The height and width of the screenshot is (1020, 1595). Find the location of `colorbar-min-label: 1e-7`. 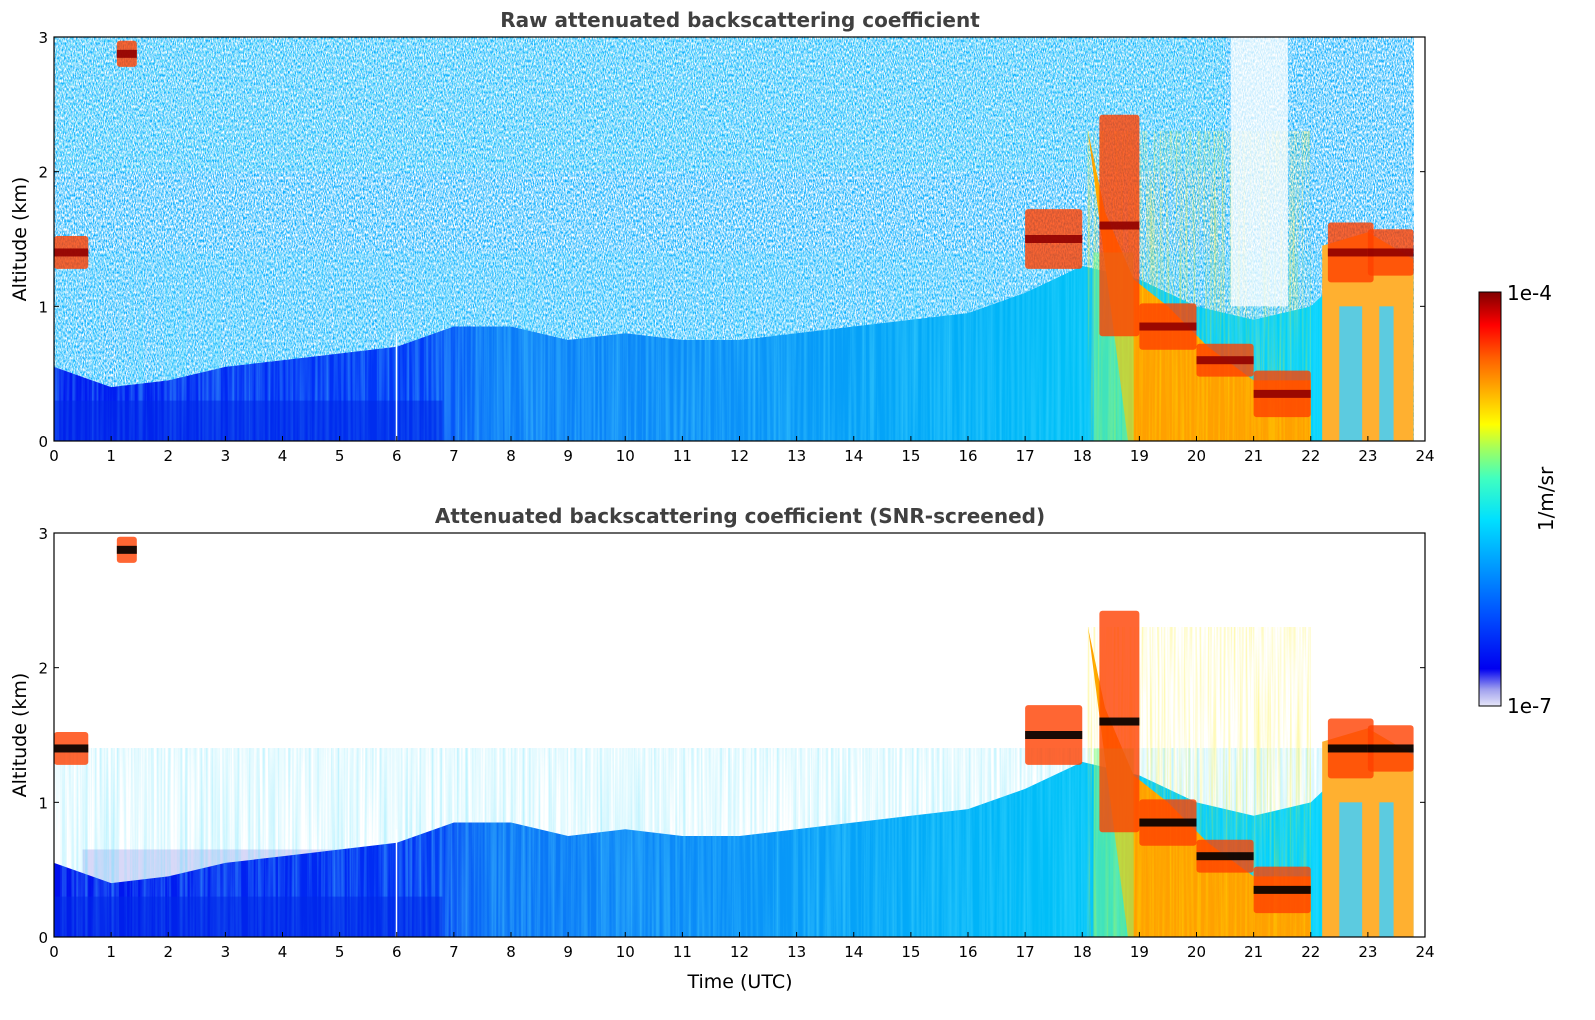

colorbar-min-label: 1e-7 is located at coordinates (1529, 706).